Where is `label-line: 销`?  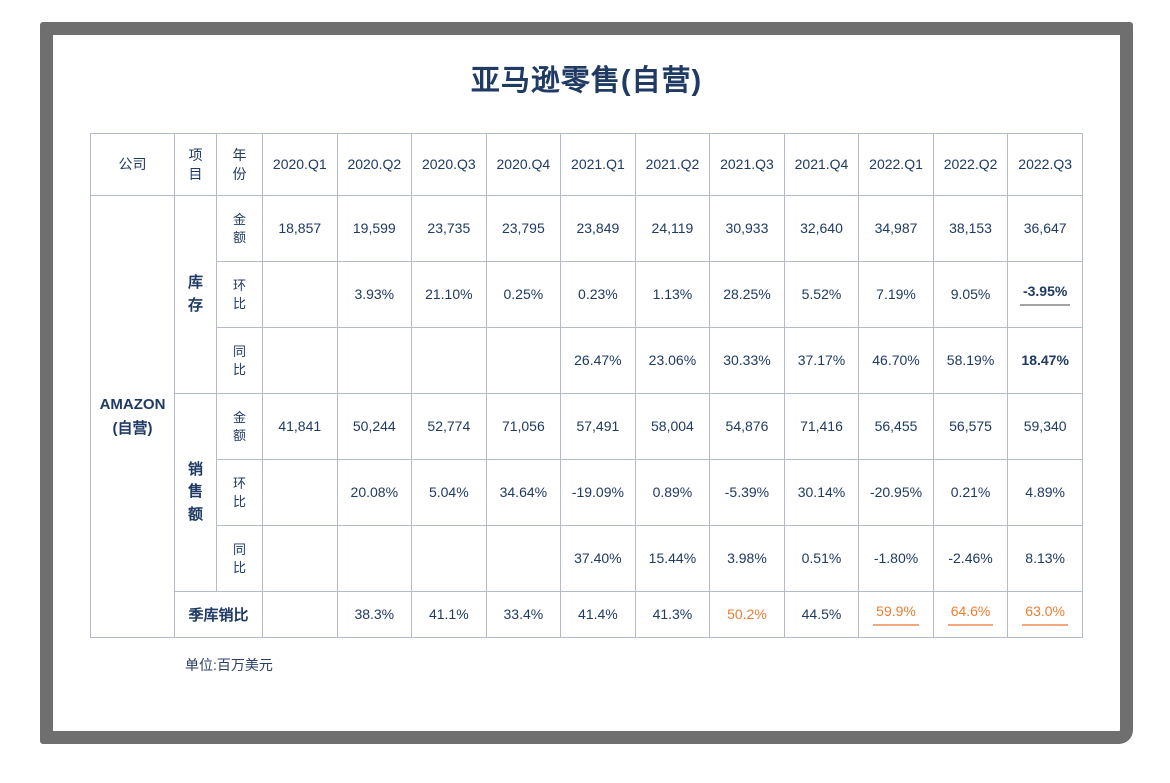
label-line: 销 is located at coordinates (195, 469).